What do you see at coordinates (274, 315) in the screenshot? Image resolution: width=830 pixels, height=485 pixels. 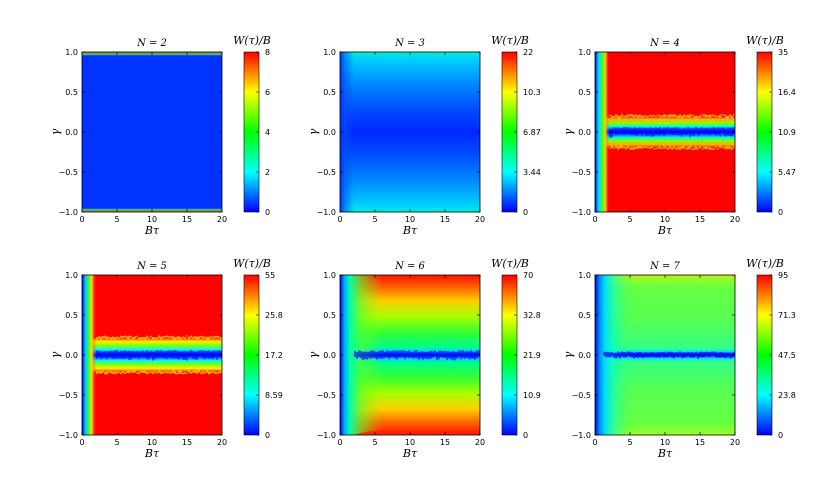 I see `colorbar-tick-label: 25.8` at bounding box center [274, 315].